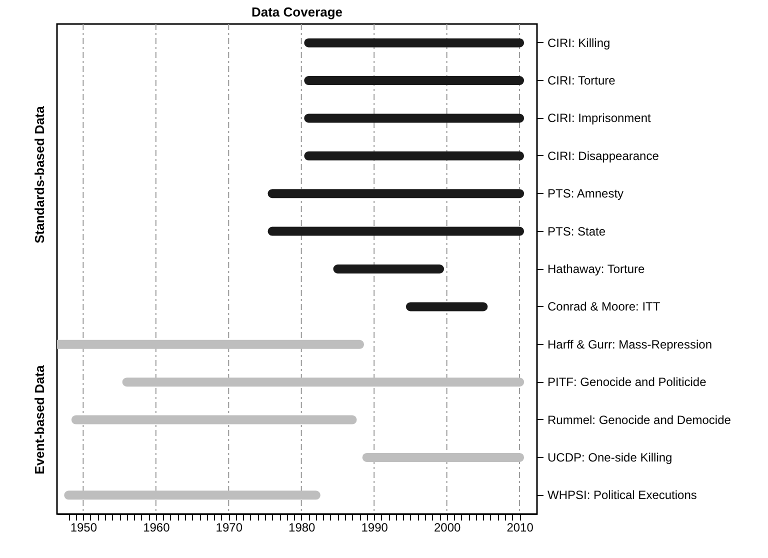 The width and height of the screenshot is (768, 558). What do you see at coordinates (520, 527) in the screenshot?
I see `x-tick-label: 2010` at bounding box center [520, 527].